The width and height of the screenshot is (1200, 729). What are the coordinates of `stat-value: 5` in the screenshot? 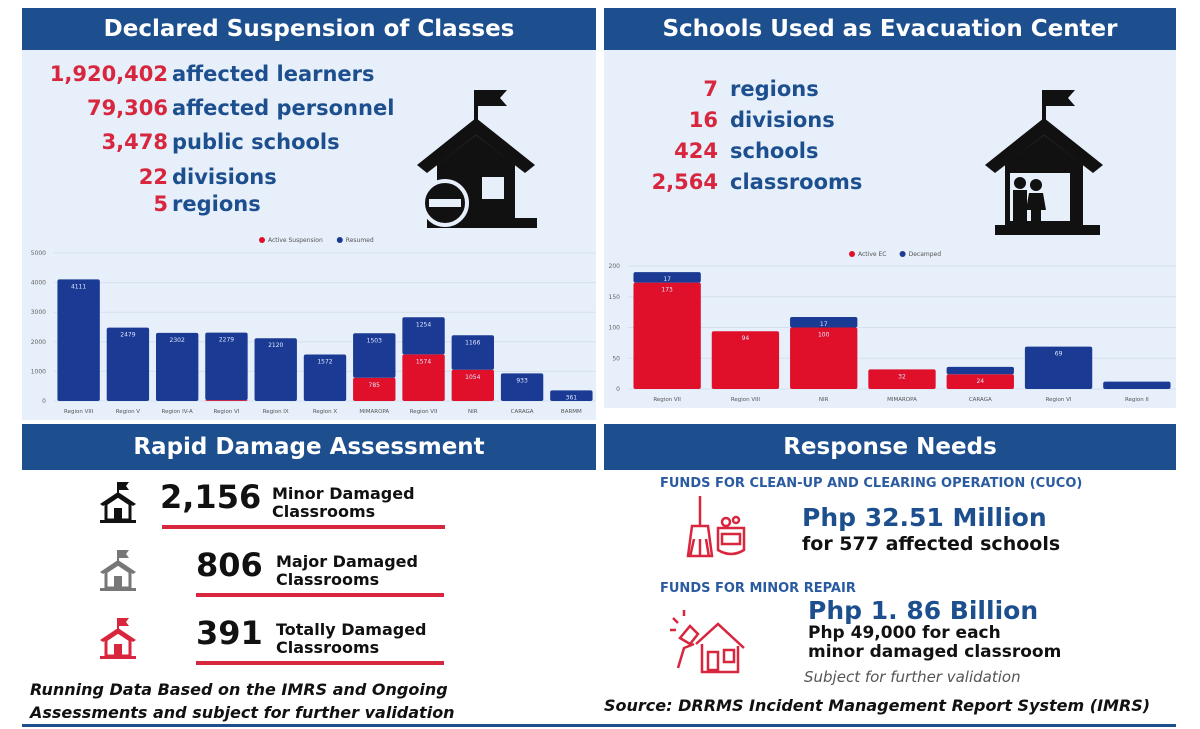 It's located at (160, 204).